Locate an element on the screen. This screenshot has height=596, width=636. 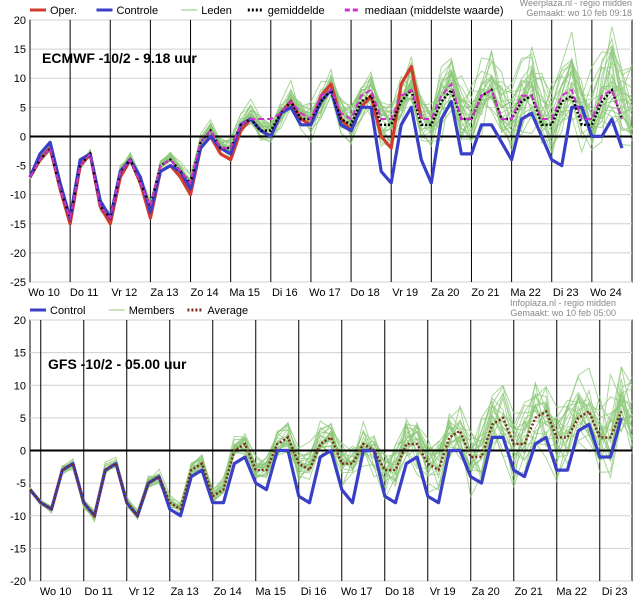
chart-title: ECMWF -10/2 - 9.18 uur is located at coordinates (119, 58).